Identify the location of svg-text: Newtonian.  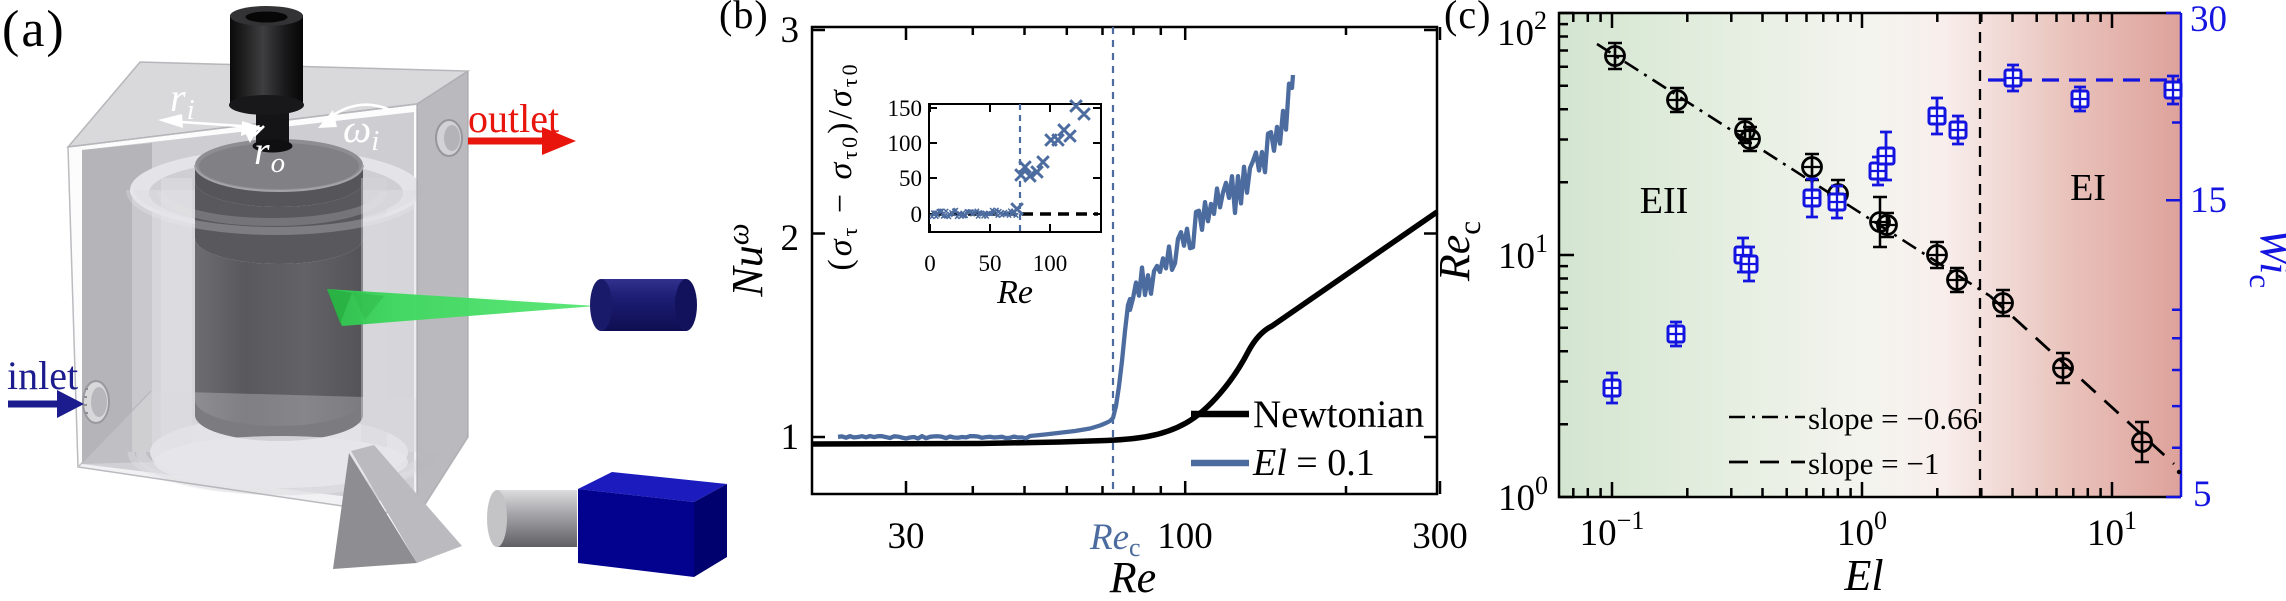
(1338, 414).